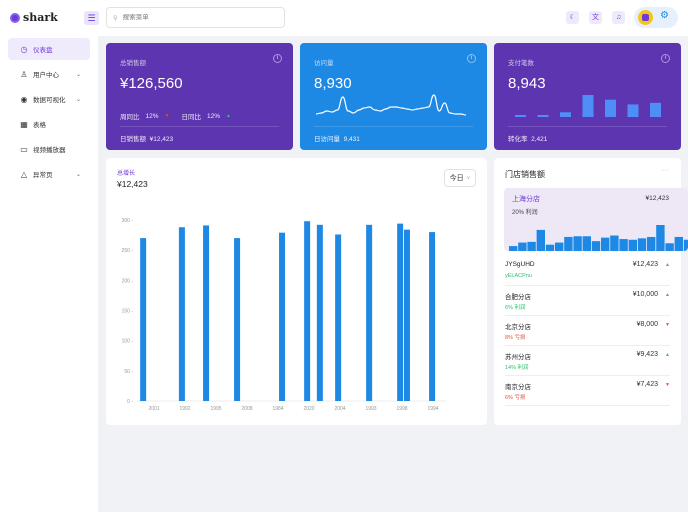  Describe the element at coordinates (587, 271) in the screenshot. I see `store-row: JYSgUHD yELACPnu ¥12,423 ▲` at that location.